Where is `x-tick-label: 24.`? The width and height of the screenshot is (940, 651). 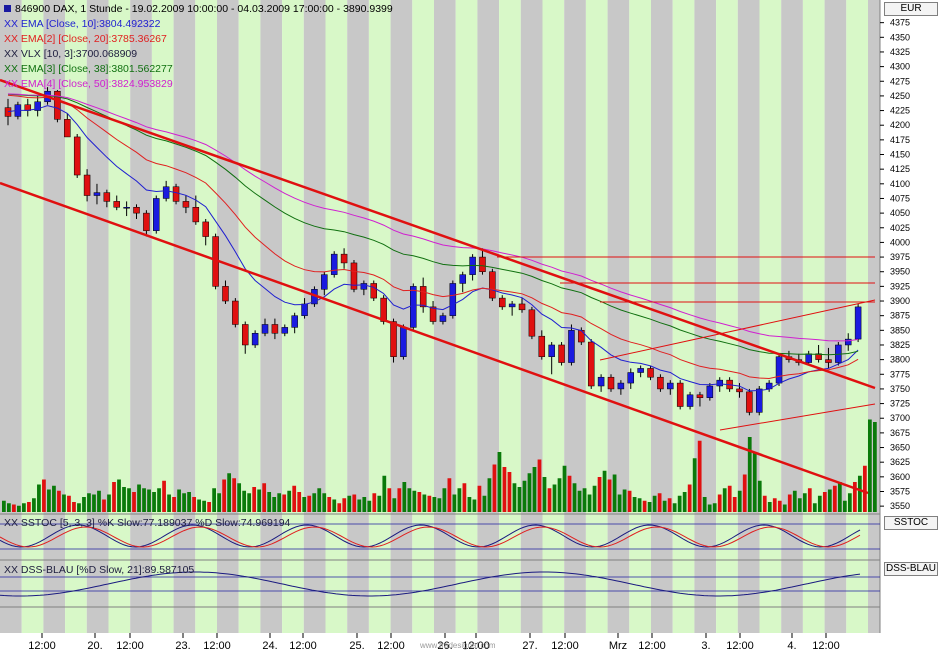 x-tick-label: 24. is located at coordinates (269, 645).